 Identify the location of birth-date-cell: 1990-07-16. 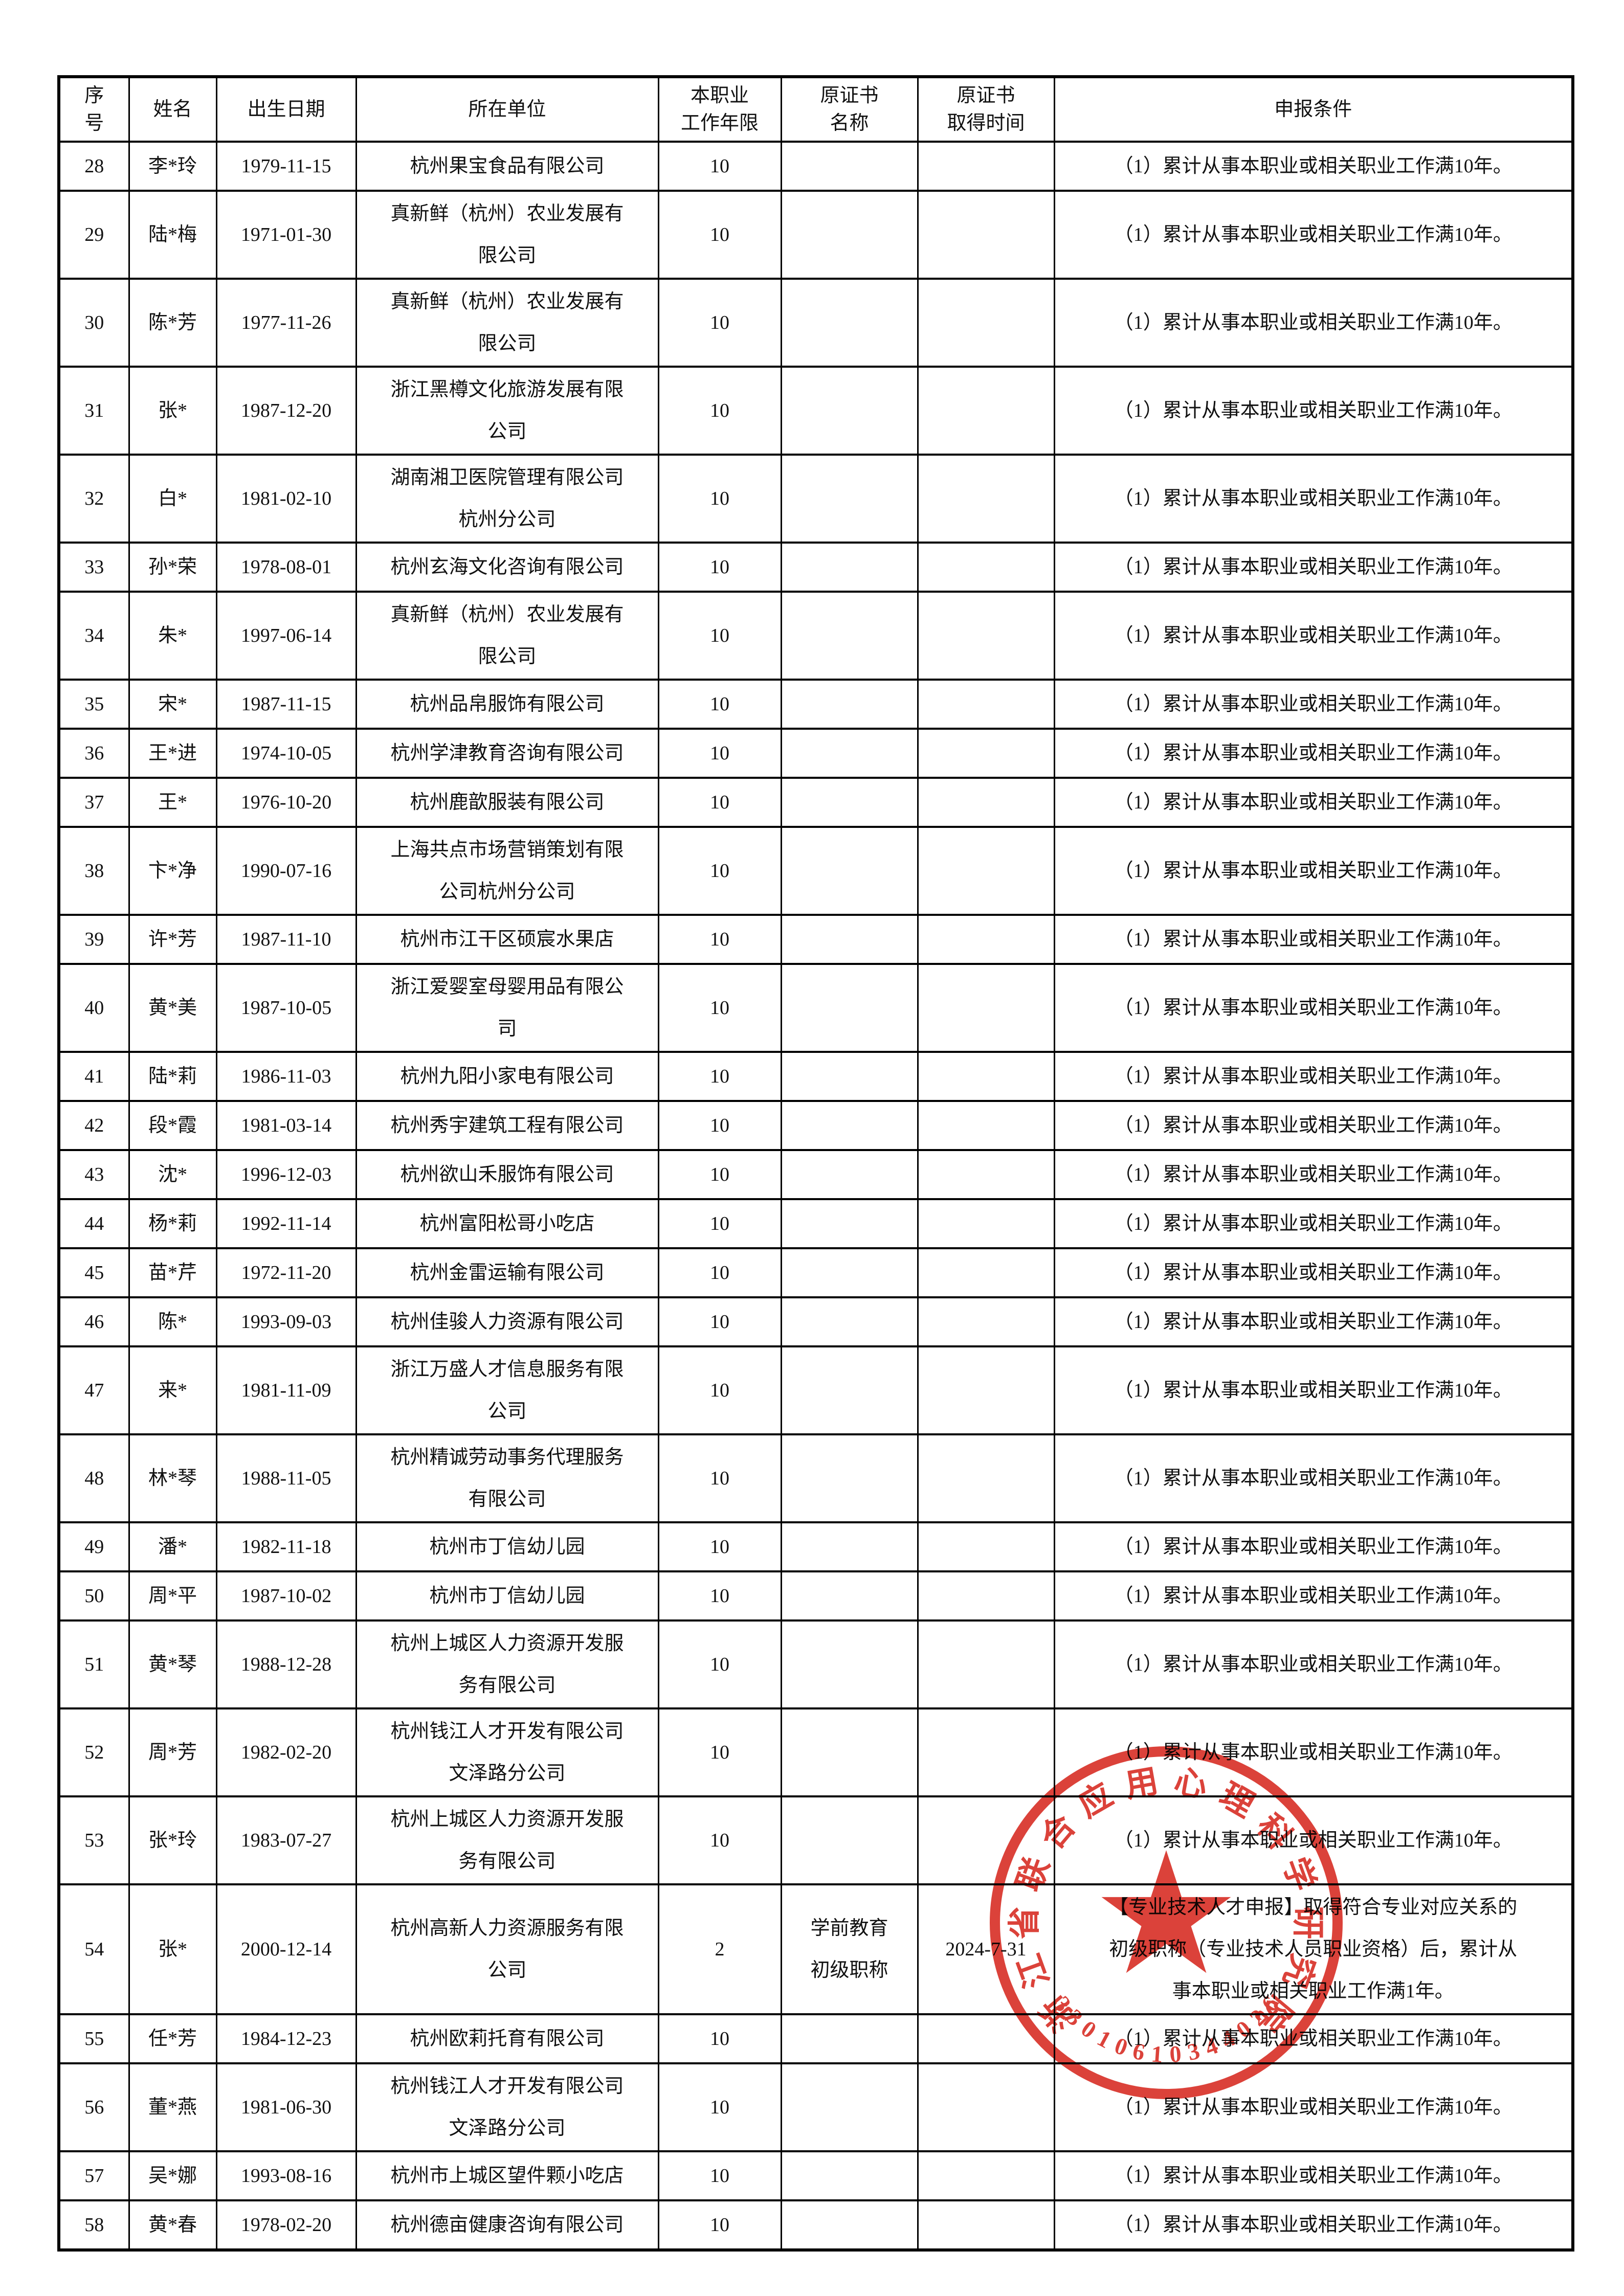
(286, 871).